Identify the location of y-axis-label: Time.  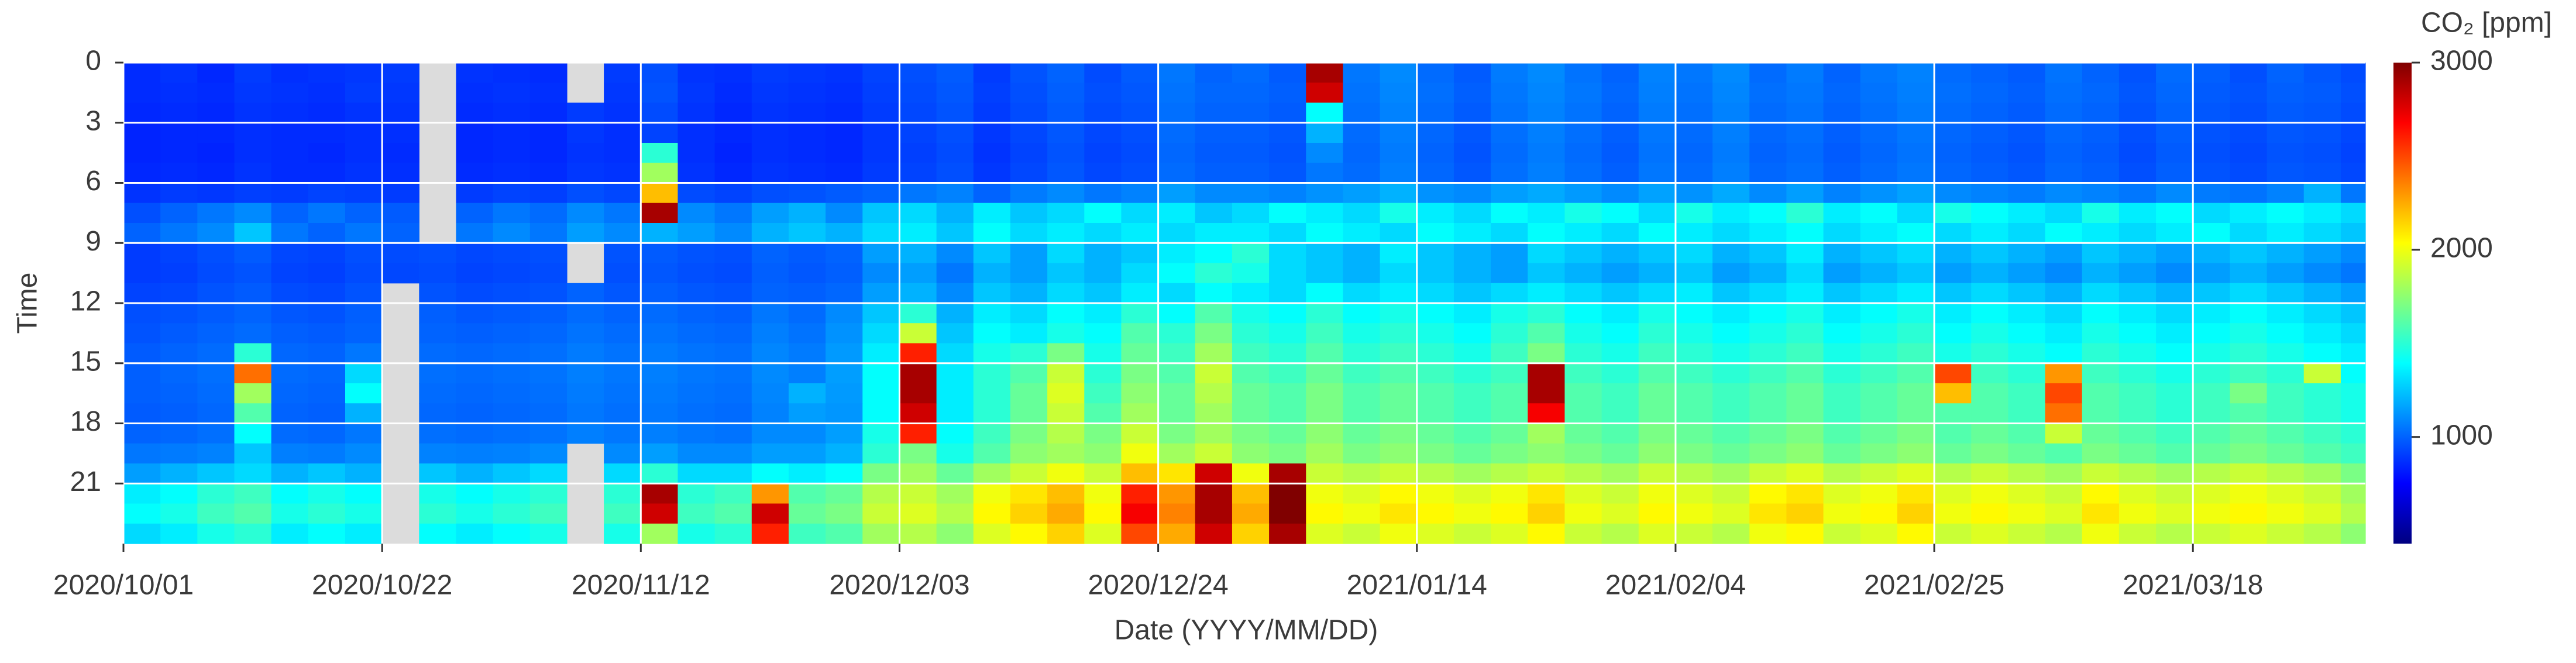
(27, 303).